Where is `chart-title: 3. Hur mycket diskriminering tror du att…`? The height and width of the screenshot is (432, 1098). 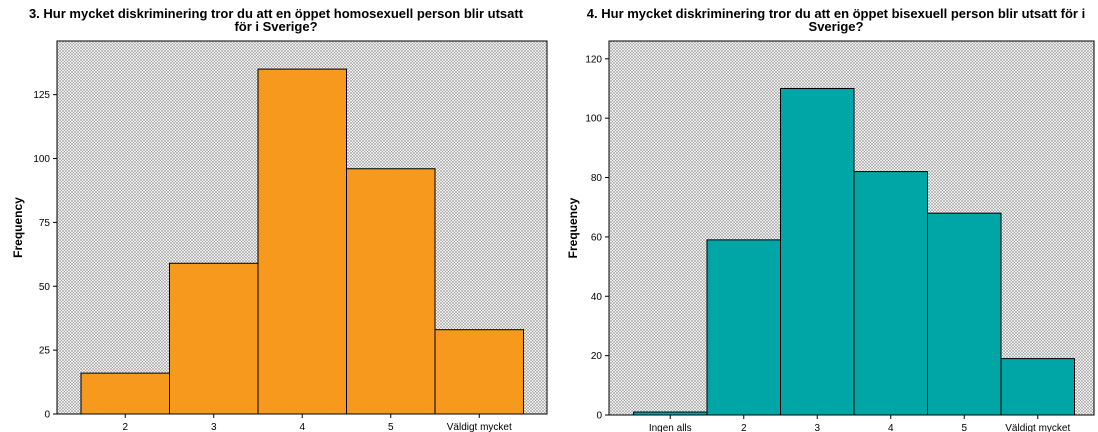
chart-title: 3. Hur mycket diskriminering tror du att… is located at coordinates (276, 20).